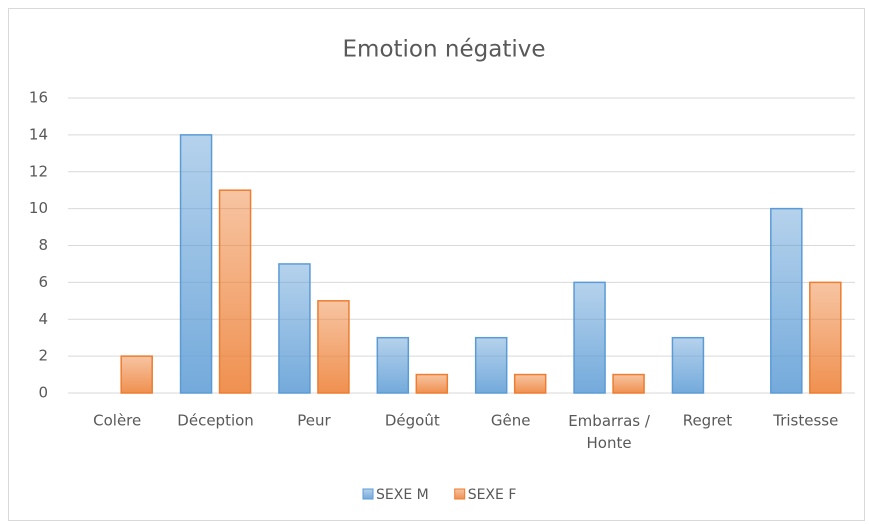  I want to click on x-tick-label: Peur, so click(314, 421).